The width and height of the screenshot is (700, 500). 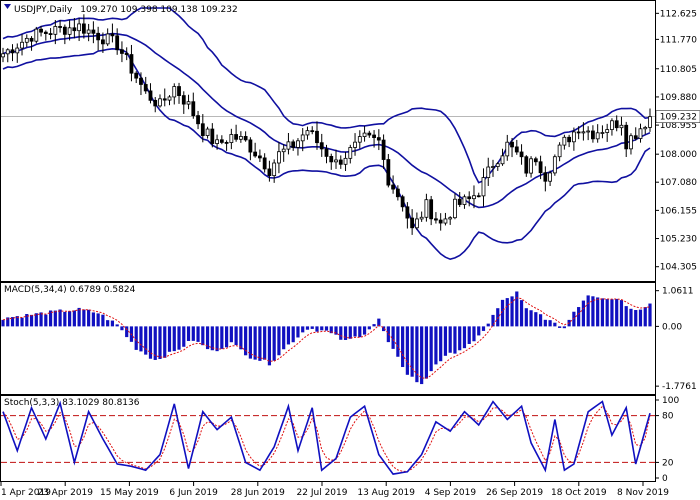 What do you see at coordinates (678, 126) in the screenshot?
I see `price-tick-label: 108.955` at bounding box center [678, 126].